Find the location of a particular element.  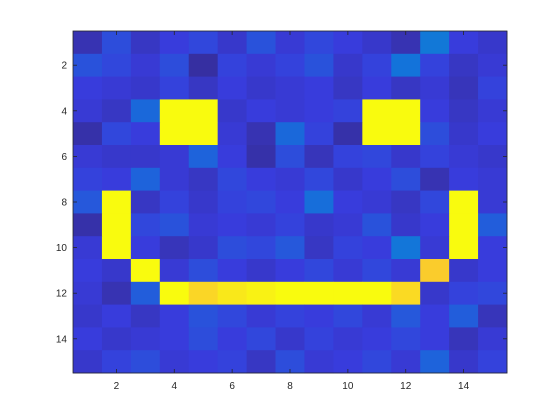

x-tick-label: 10 is located at coordinates (348, 386).